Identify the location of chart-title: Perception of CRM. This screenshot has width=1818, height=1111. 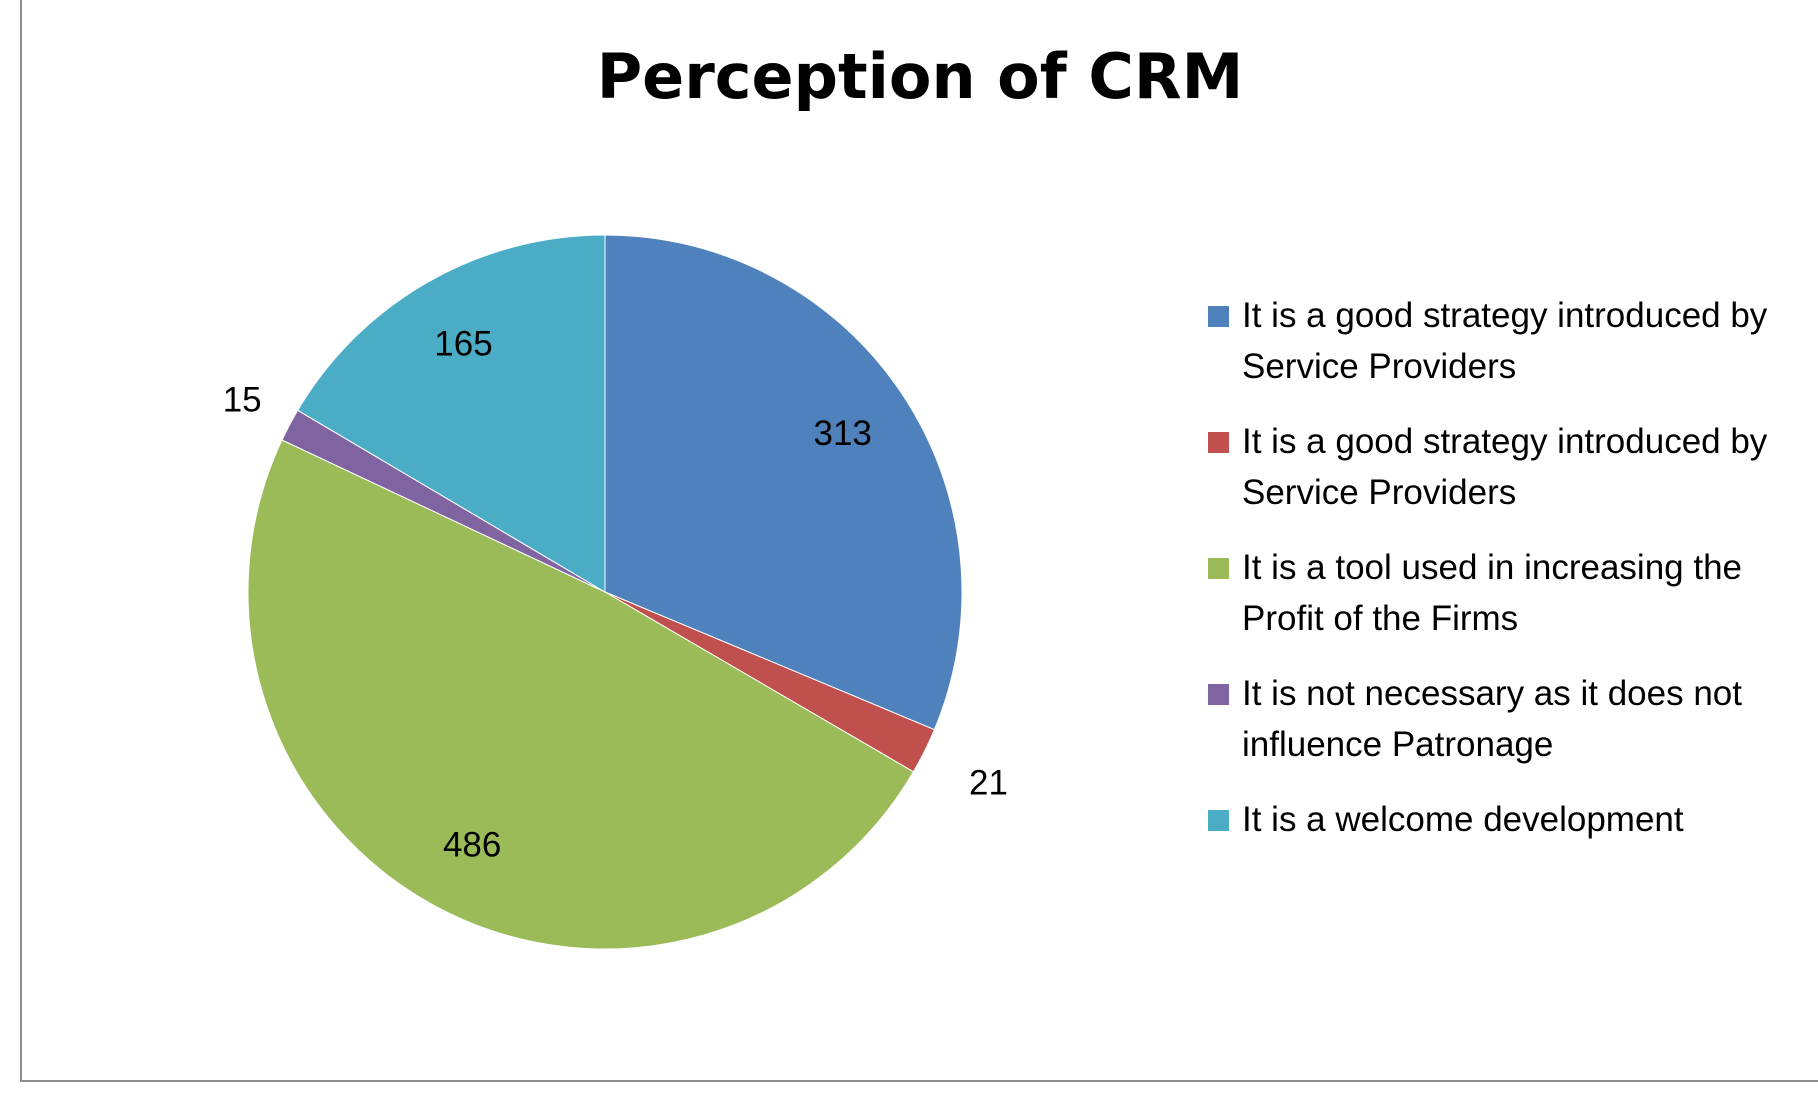
(920, 76).